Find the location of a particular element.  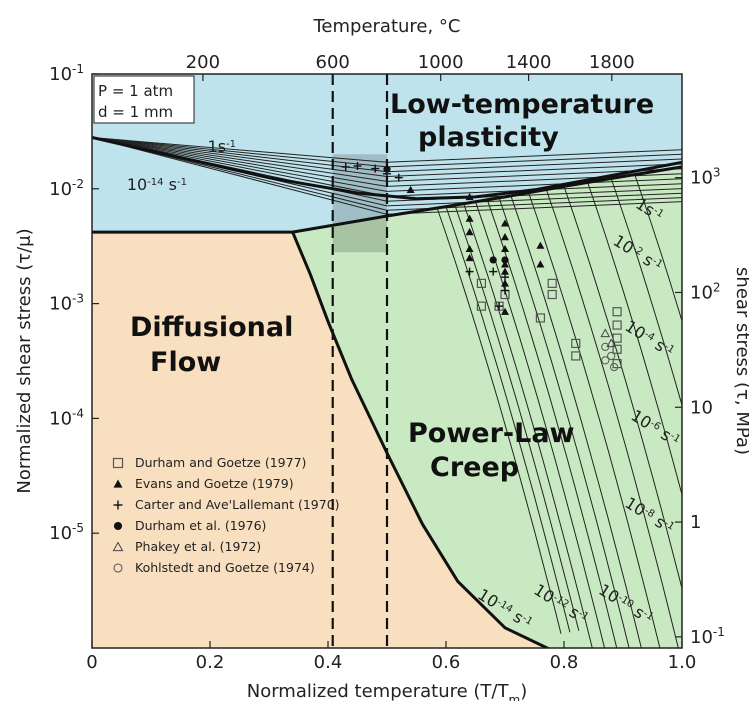

low-temperature-lower-boundary is located at coordinates (387, 199).